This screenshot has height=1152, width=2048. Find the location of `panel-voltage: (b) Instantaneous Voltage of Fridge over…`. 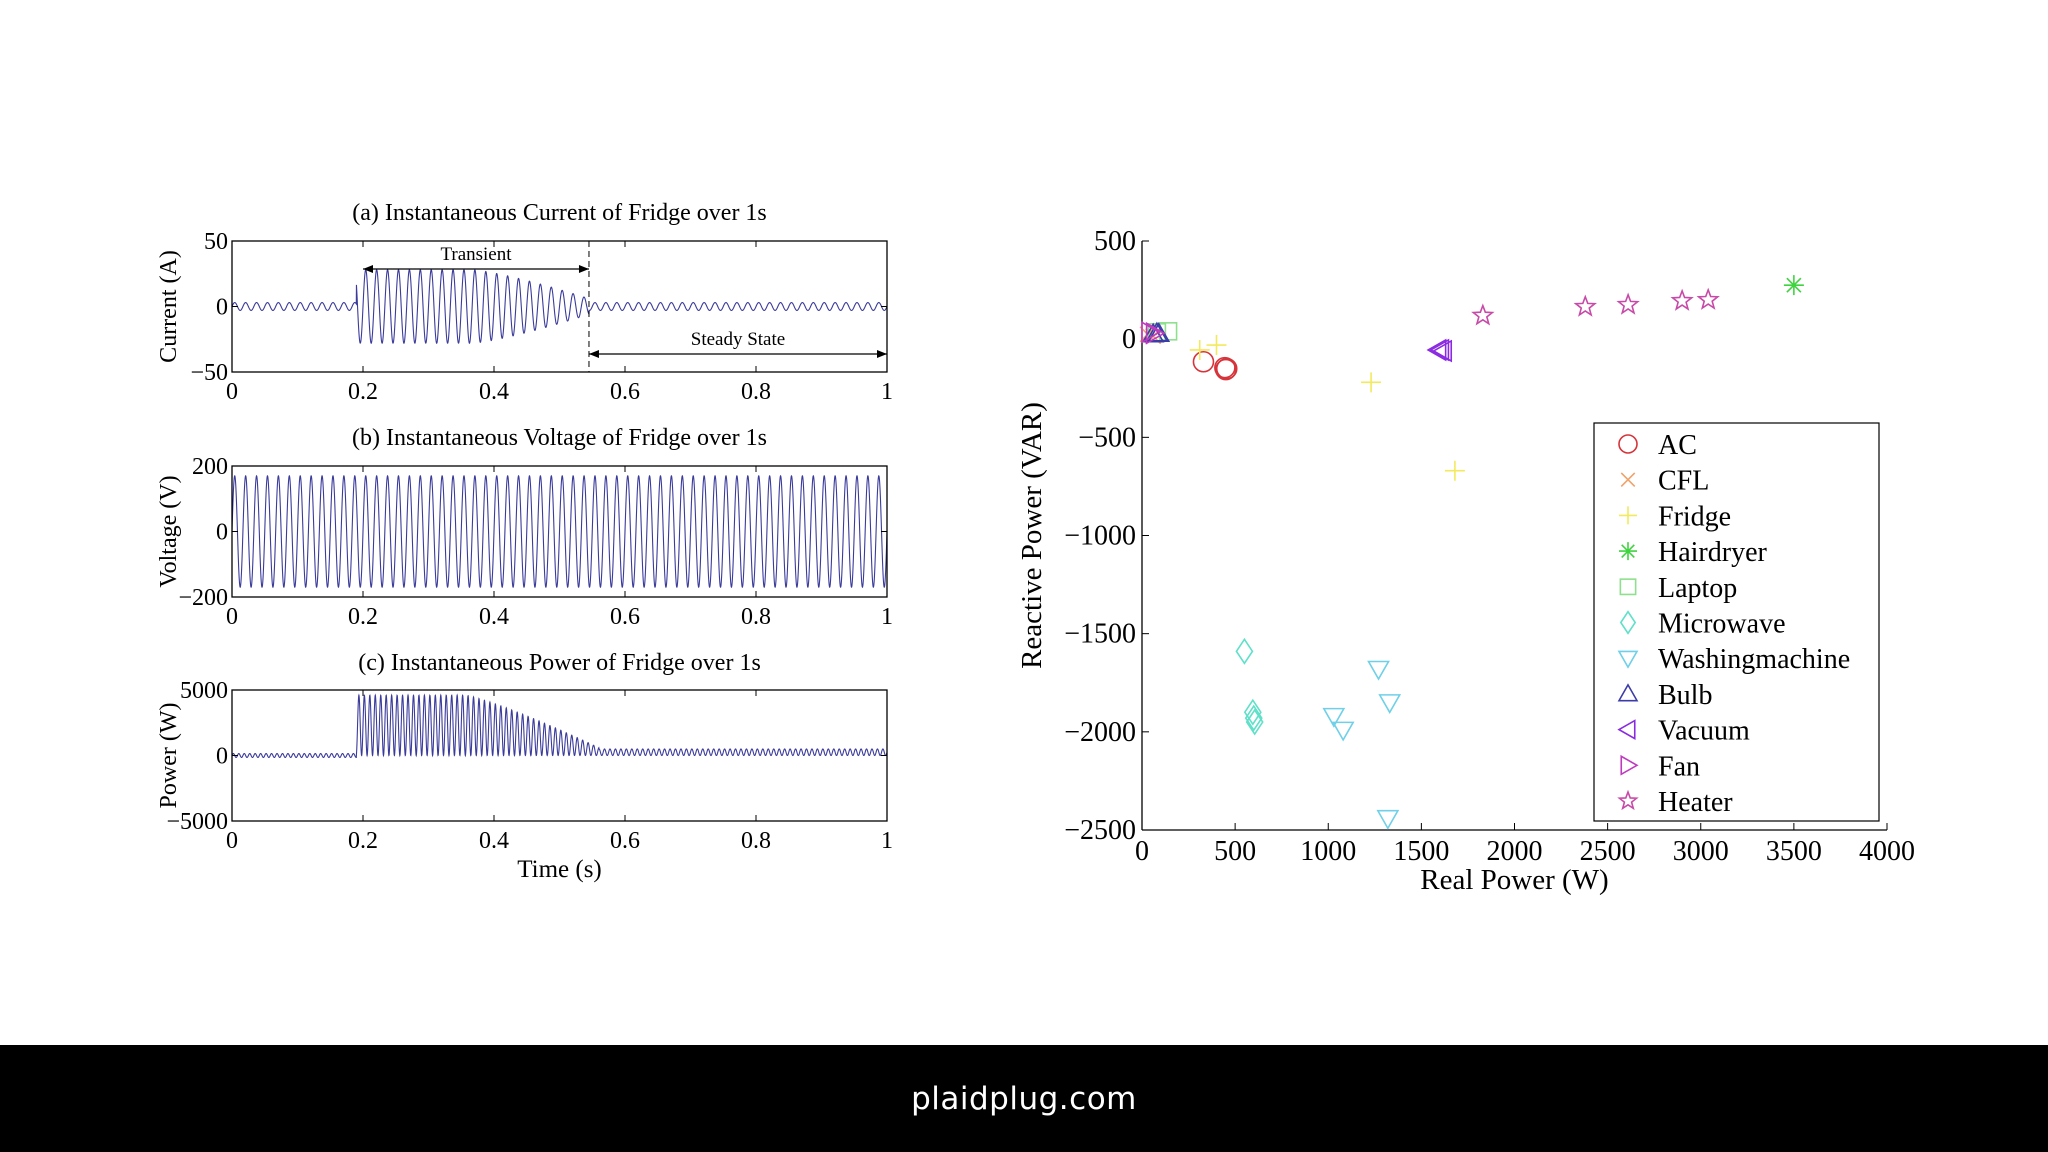

panel-voltage: (b) Instantaneous Voltage of Fridge over… is located at coordinates (524, 527).